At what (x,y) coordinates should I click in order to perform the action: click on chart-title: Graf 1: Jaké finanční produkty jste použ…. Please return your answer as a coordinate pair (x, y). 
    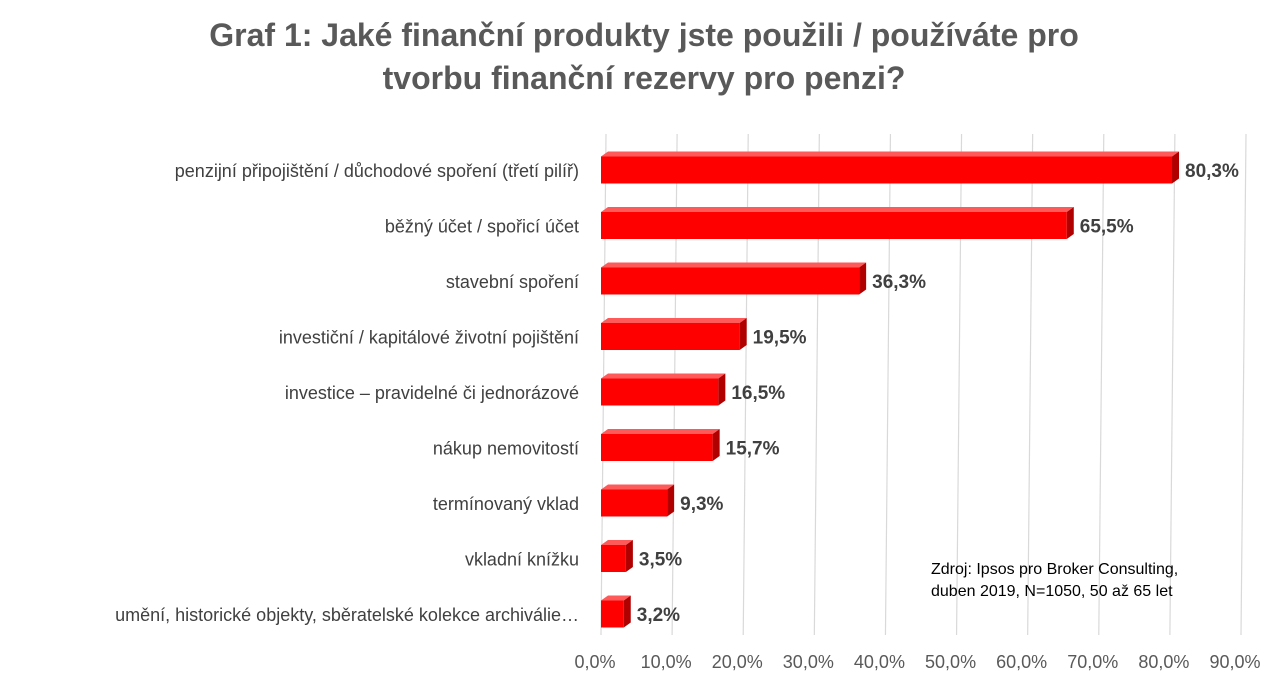
    Looking at the image, I should click on (644, 57).